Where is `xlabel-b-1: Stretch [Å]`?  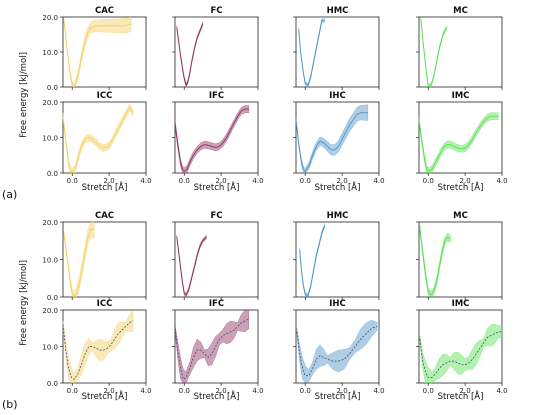
xlabel-b-1: Stretch [Å] is located at coordinates (217, 396).